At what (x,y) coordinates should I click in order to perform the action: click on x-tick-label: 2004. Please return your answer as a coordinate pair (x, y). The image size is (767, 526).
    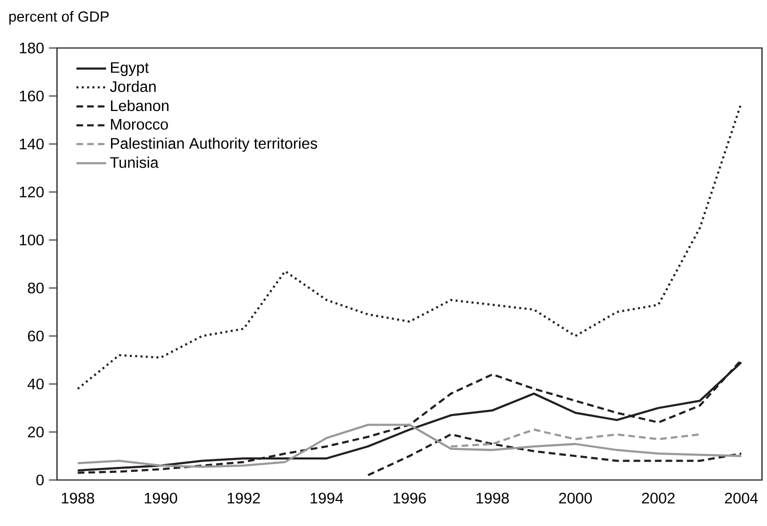
    Looking at the image, I should click on (741, 498).